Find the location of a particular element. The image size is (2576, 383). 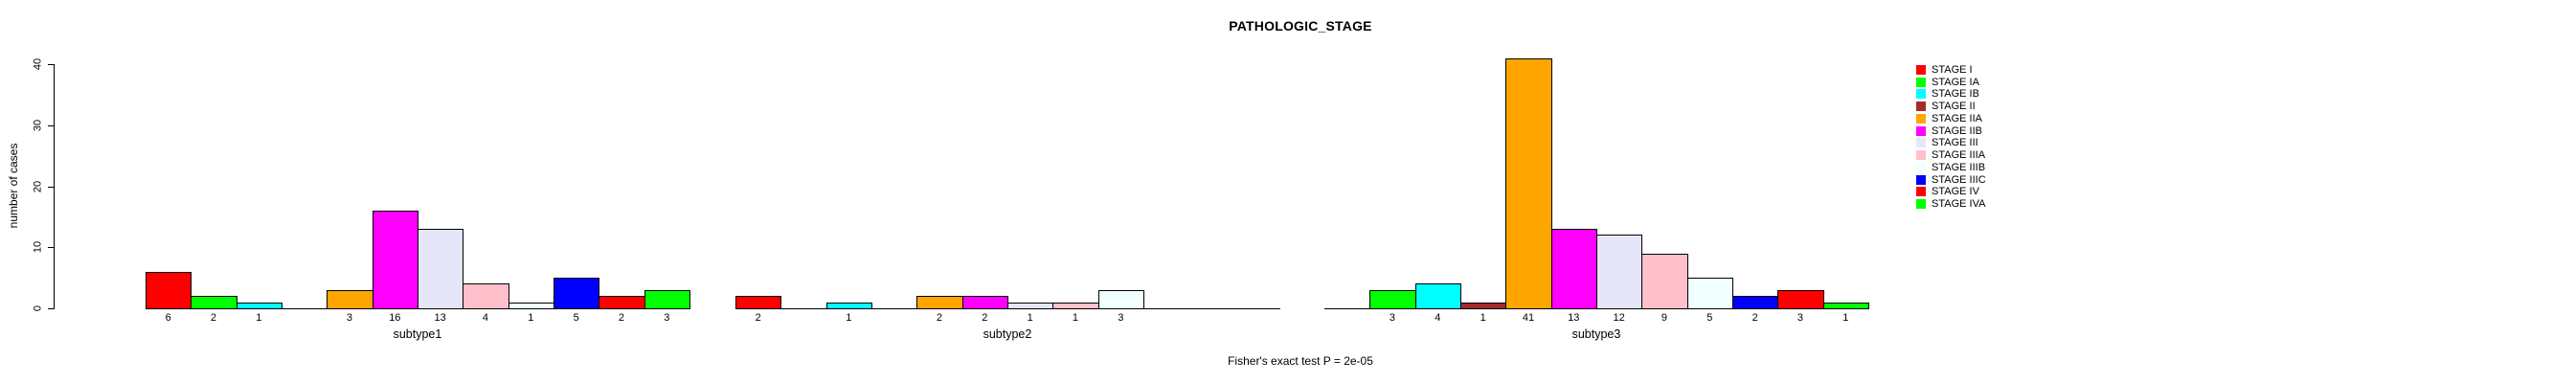

legend-swatch-stage-iiic is located at coordinates (1921, 180).